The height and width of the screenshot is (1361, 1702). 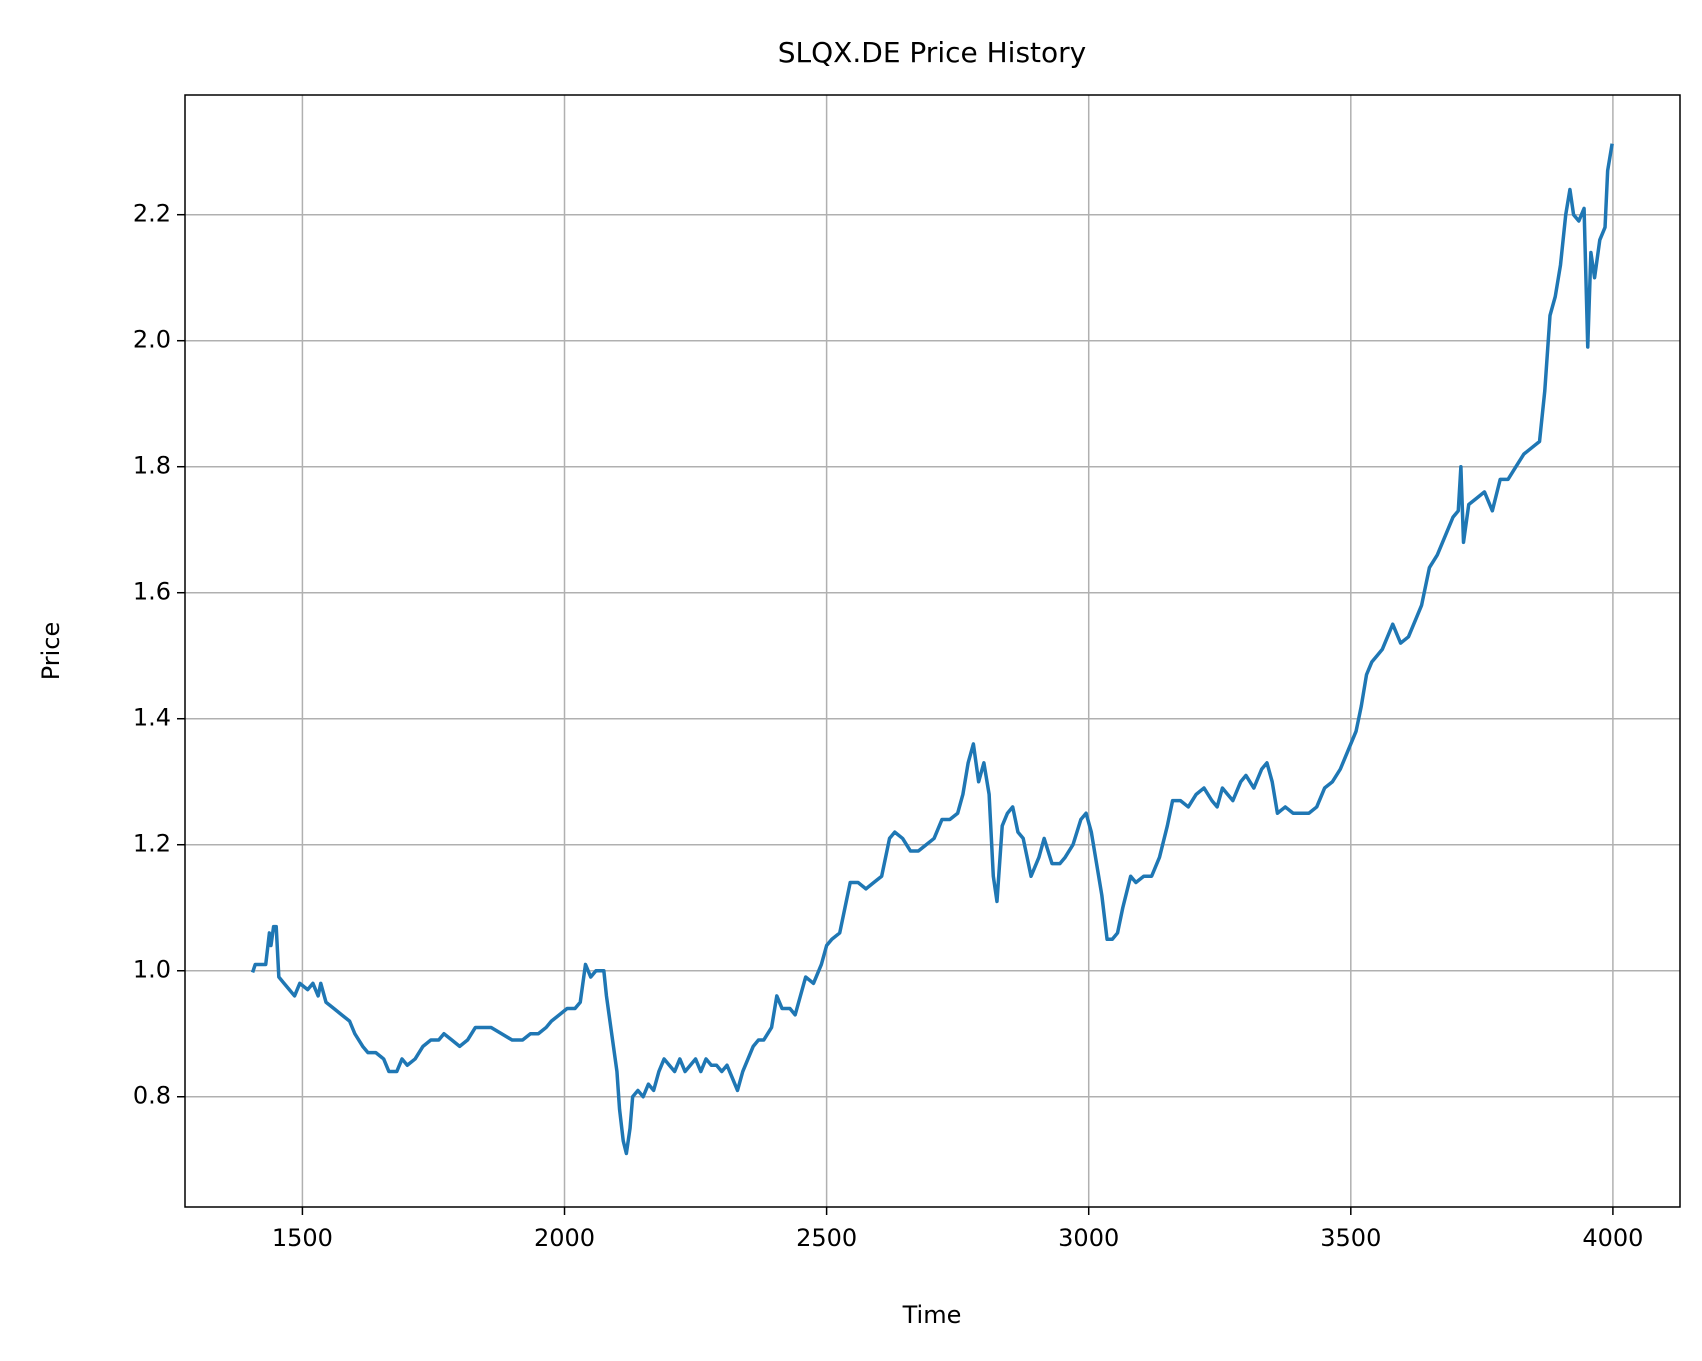 I want to click on y-tick-label: 0.8, so click(x=152, y=1096).